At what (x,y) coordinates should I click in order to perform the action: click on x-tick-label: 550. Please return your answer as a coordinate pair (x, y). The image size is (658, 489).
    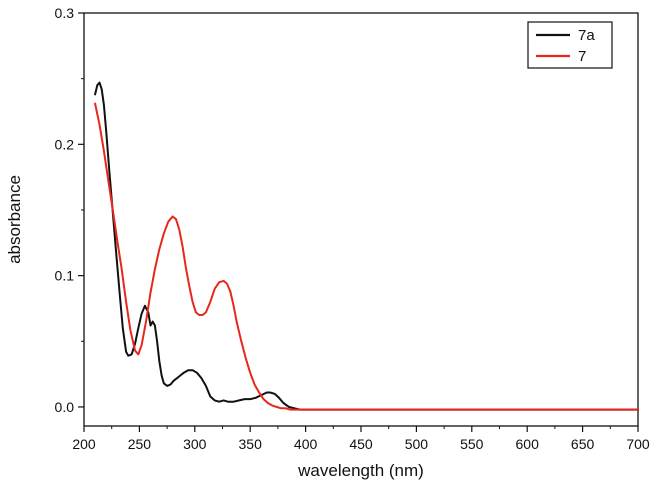
    Looking at the image, I should click on (472, 444).